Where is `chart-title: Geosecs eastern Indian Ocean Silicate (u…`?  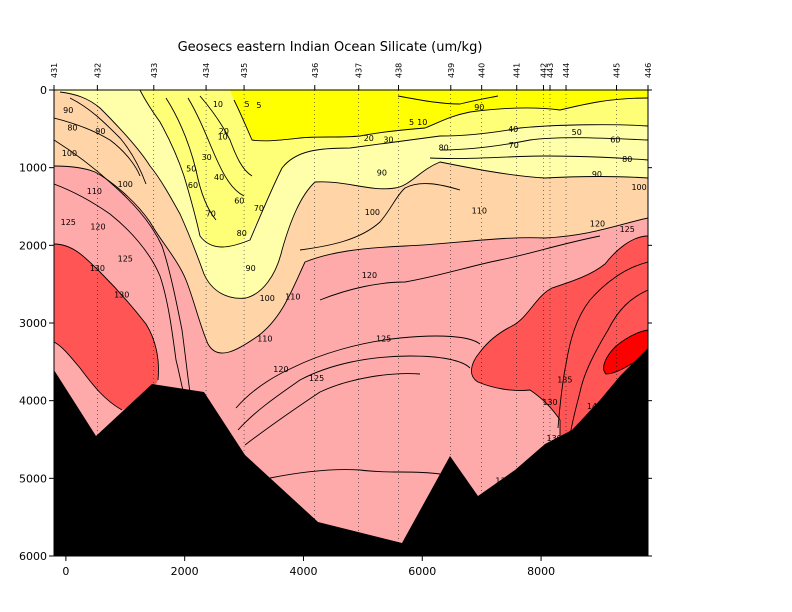
chart-title: Geosecs eastern Indian Ocean Silicate (u… is located at coordinates (330, 47).